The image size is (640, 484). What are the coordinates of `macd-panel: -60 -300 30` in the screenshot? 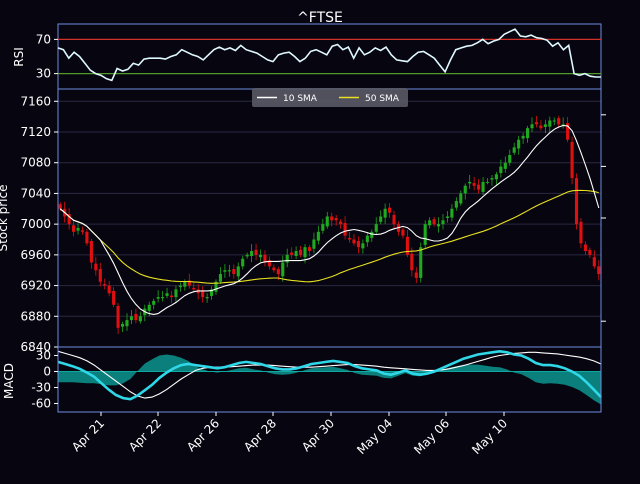 It's located at (316, 379).